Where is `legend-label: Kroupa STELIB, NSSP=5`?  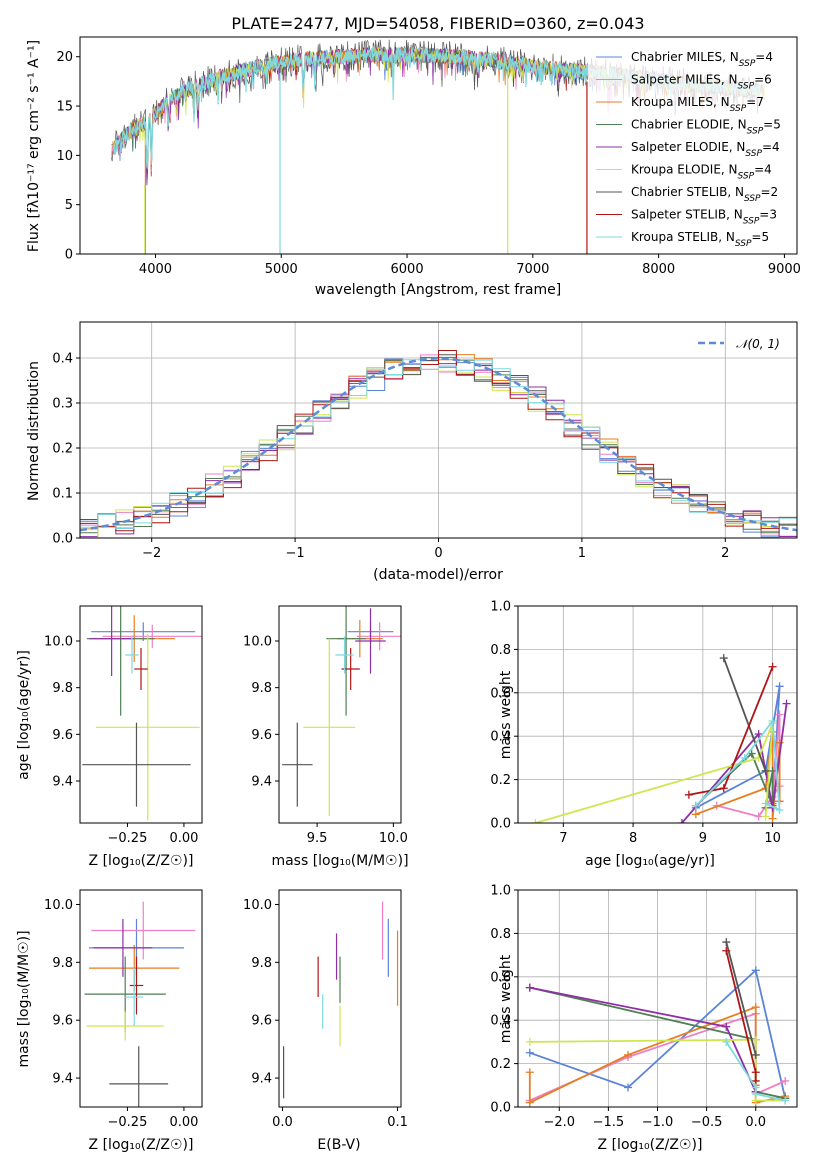
legend-label: Kroupa STELIB, NSSP=5 is located at coordinates (700, 239).